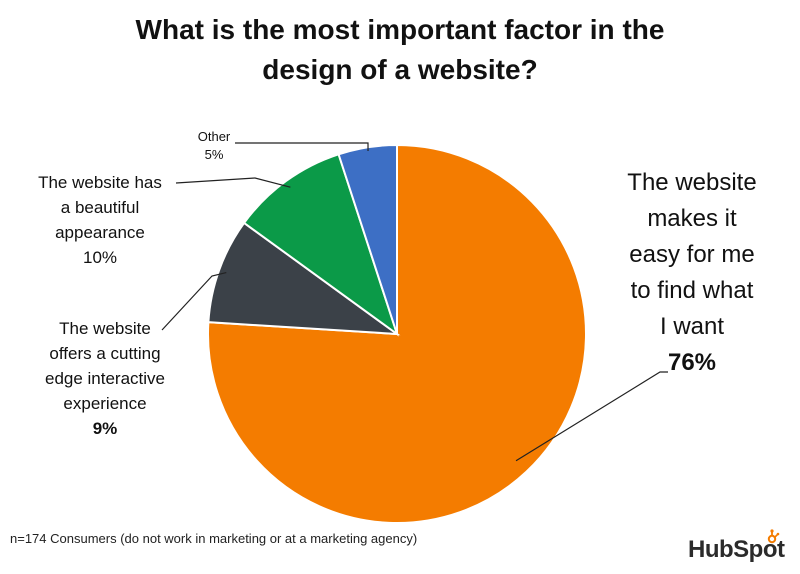 The image size is (800, 574). I want to click on leader-cutting-edge, so click(194, 301).